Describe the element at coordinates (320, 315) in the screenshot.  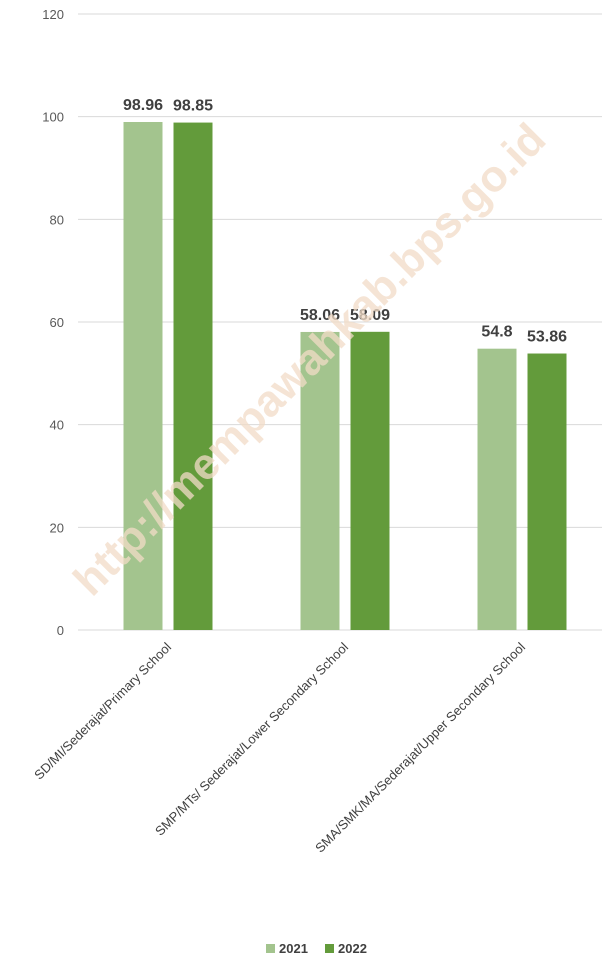
I see `data-label: 58.06` at that location.